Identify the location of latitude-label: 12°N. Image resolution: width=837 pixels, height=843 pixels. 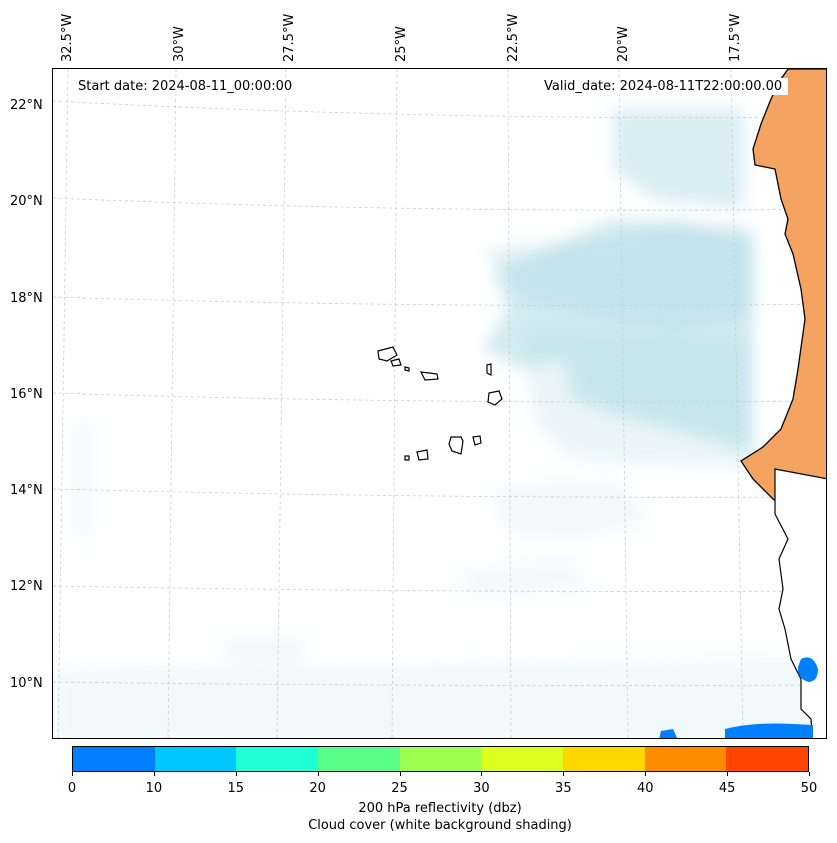
(26, 586).